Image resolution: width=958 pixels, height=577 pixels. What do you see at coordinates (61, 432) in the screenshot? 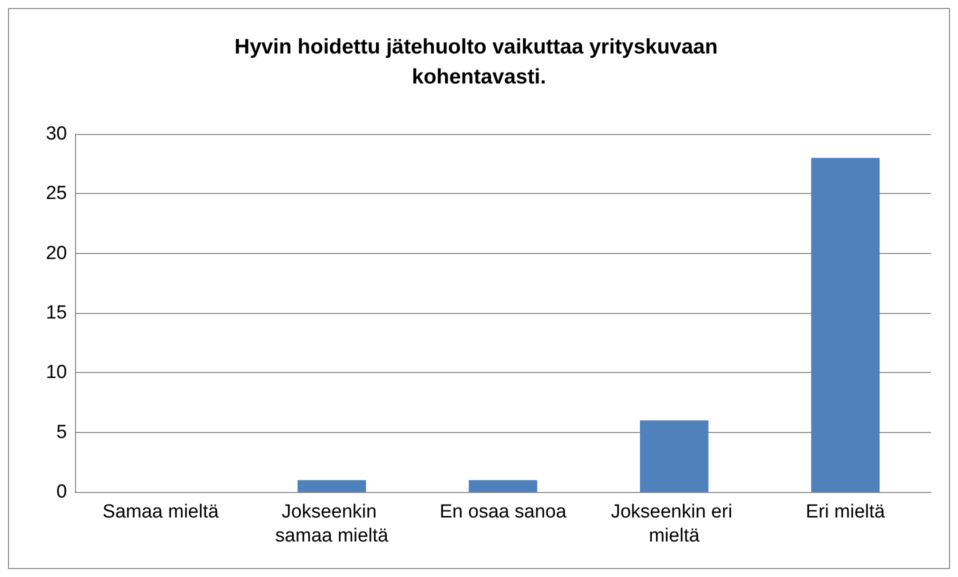
I see `y-tick-label: 5` at bounding box center [61, 432].